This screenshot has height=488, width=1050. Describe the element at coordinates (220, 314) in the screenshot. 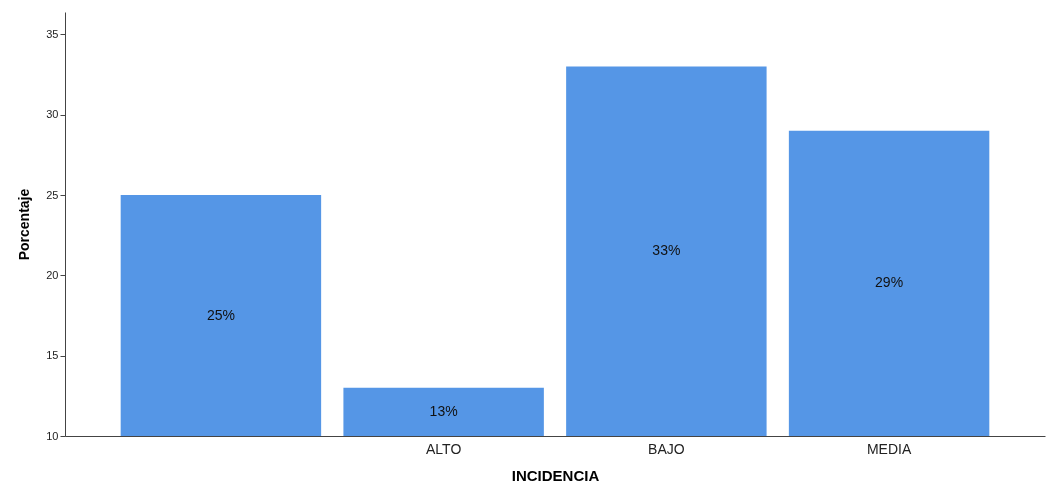

I see `data-label: 25%` at that location.